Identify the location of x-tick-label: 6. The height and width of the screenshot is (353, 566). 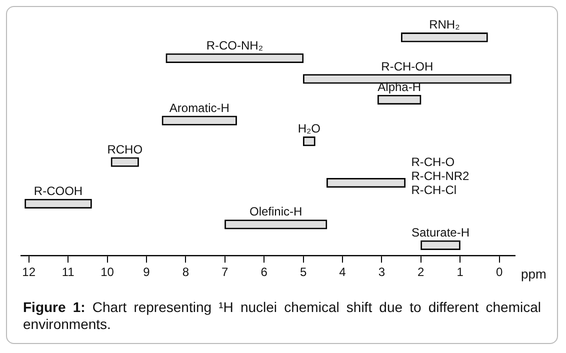
(264, 272).